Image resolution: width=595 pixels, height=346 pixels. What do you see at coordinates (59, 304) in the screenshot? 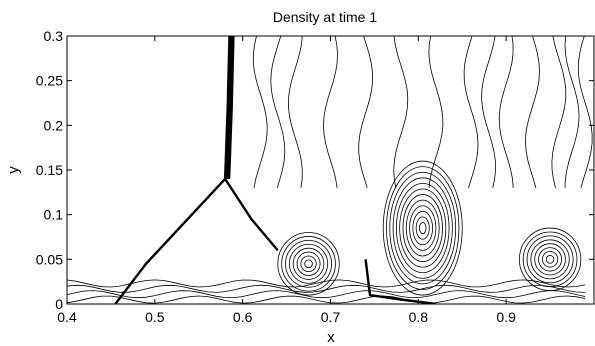
I see `y-tick-label: 0` at bounding box center [59, 304].